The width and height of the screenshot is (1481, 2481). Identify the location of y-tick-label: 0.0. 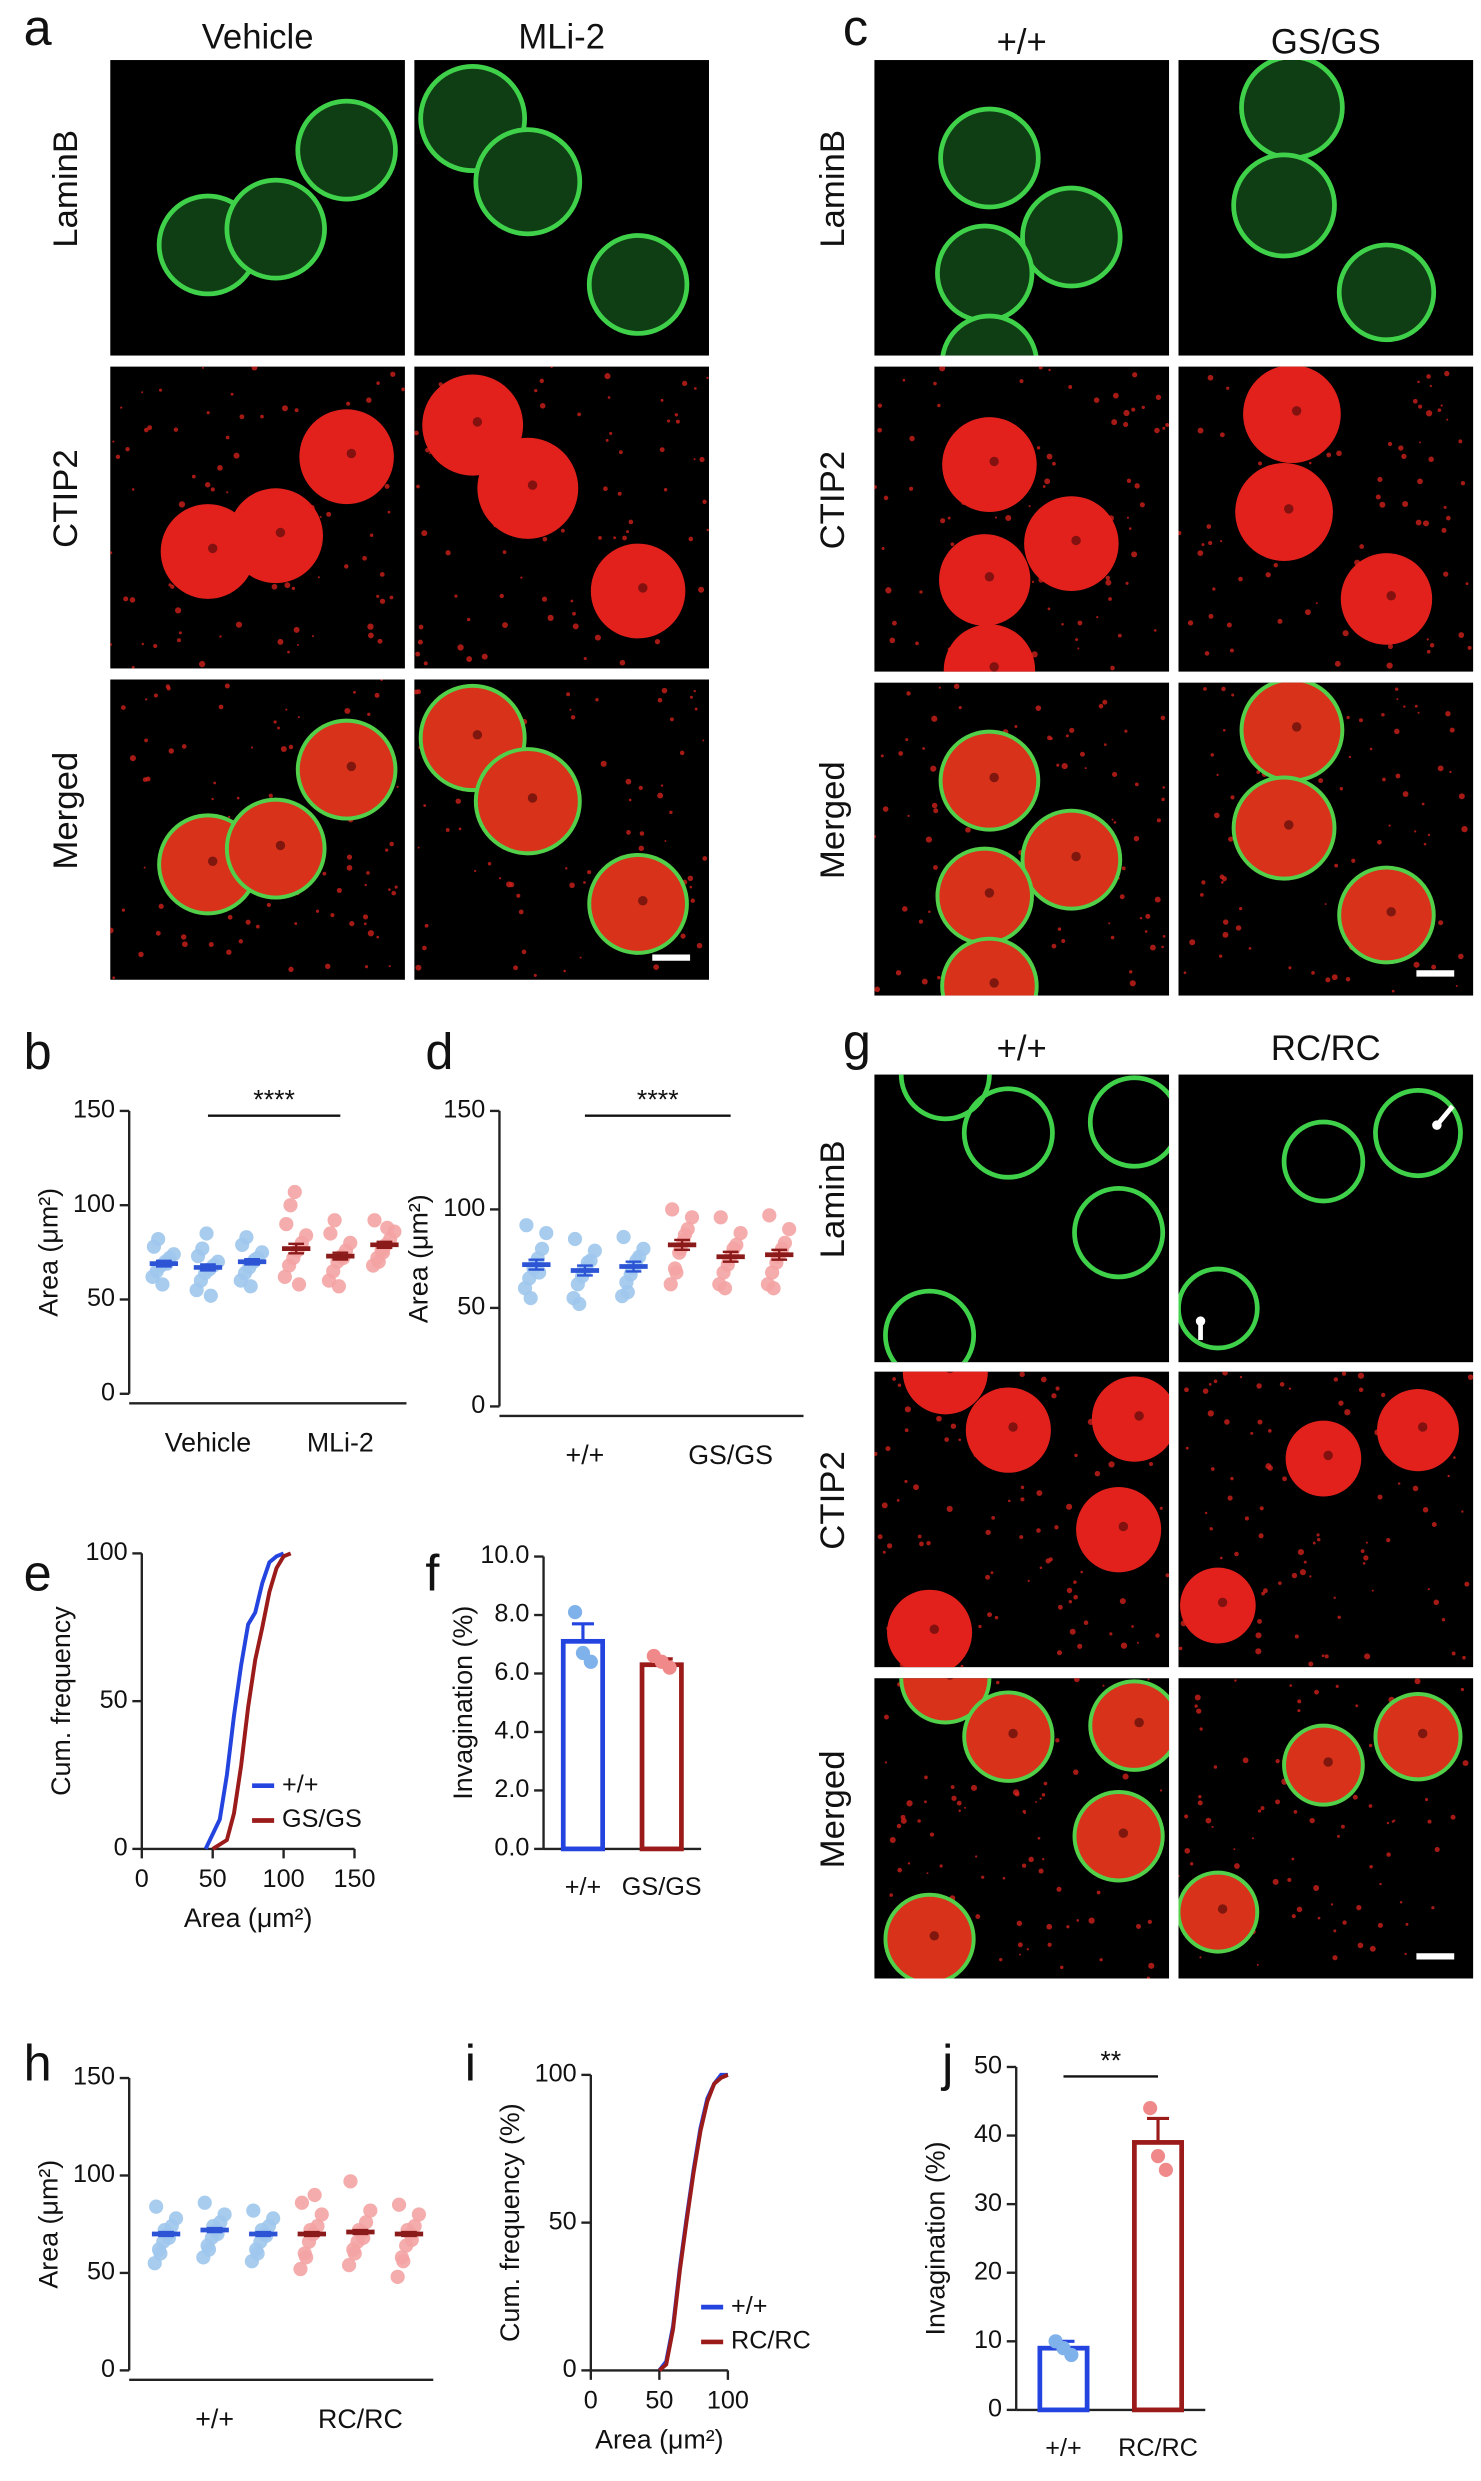
(511, 1848).